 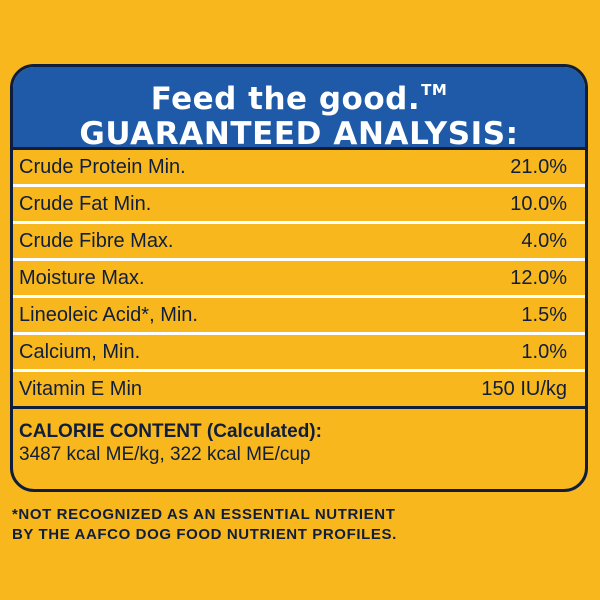 What do you see at coordinates (538, 203) in the screenshot?
I see `row-value: 10.0%` at bounding box center [538, 203].